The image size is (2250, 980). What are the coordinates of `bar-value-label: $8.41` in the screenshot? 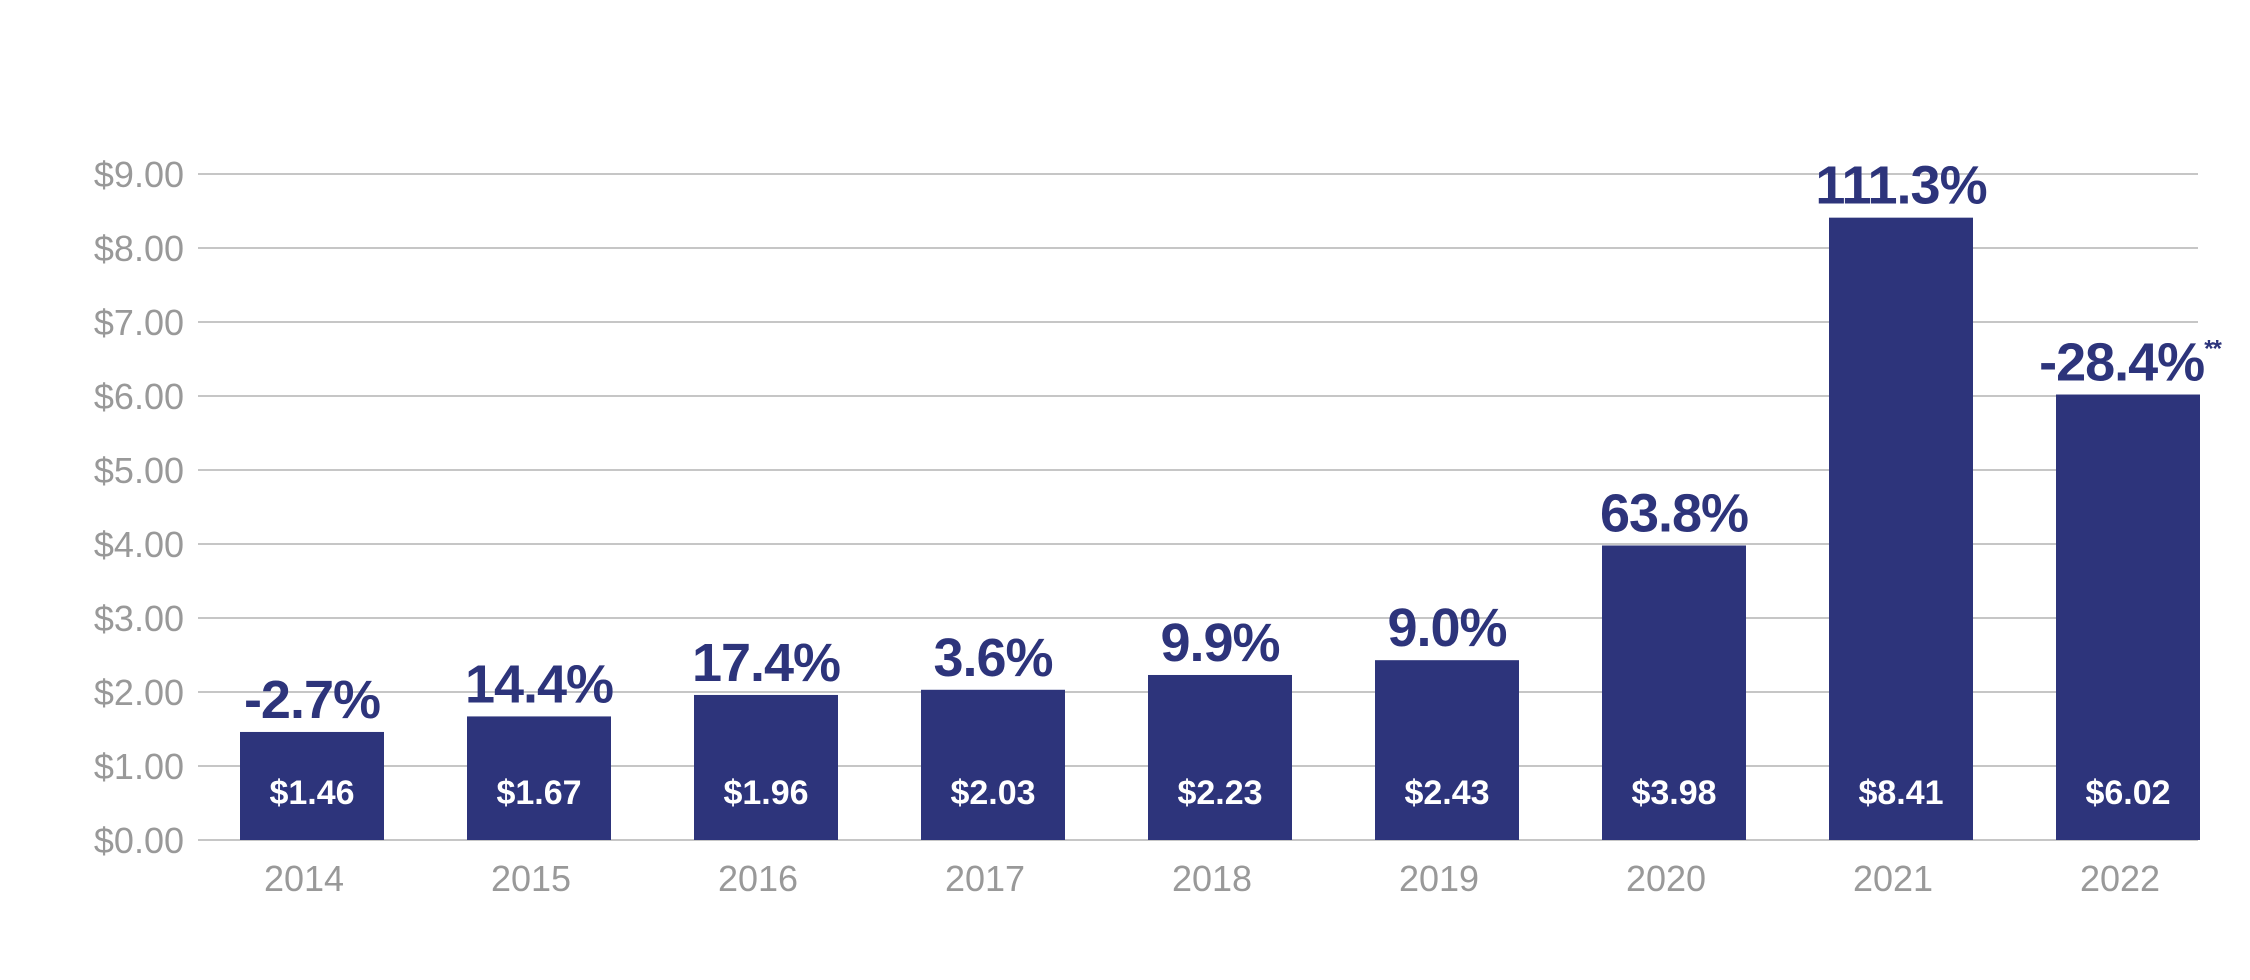 It's located at (1900, 793).